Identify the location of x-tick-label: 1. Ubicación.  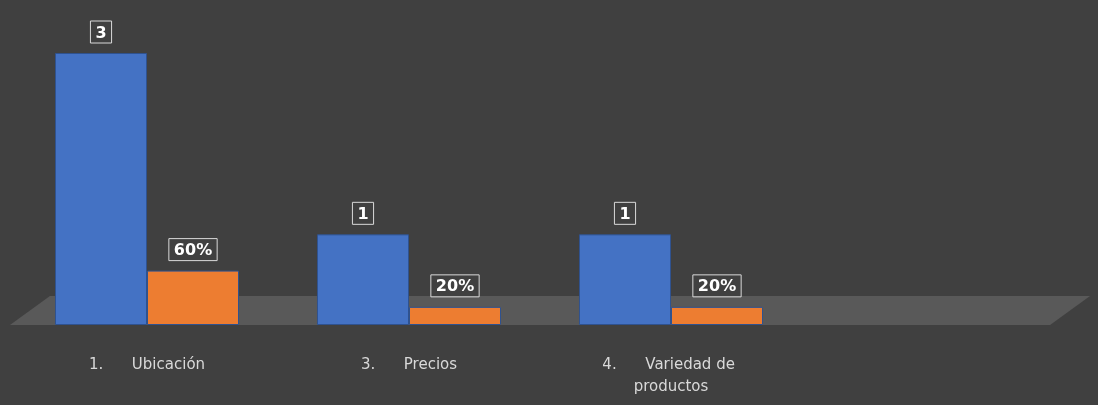
(147, 364).